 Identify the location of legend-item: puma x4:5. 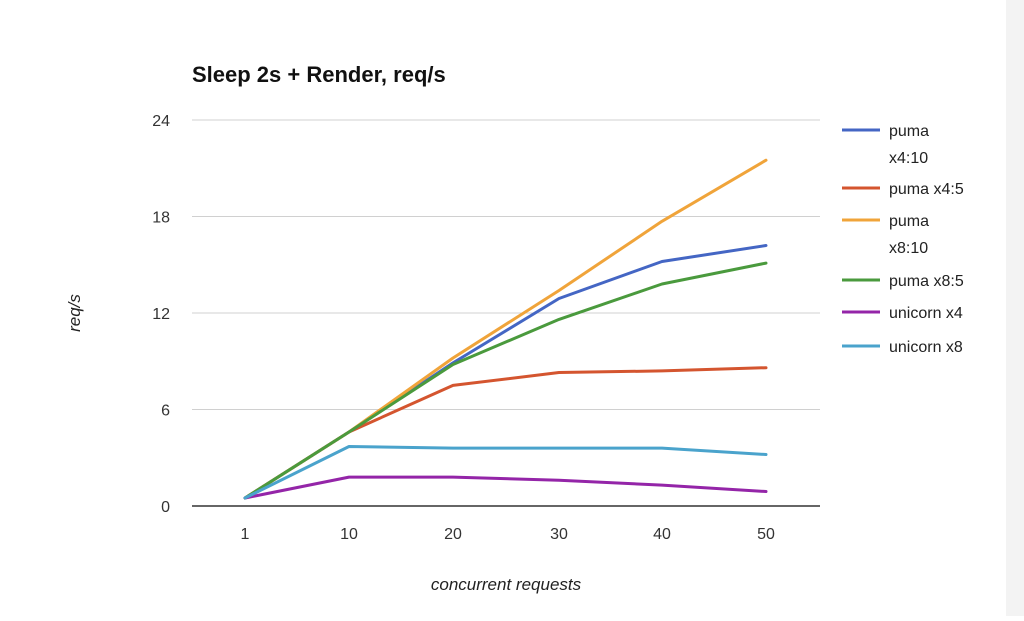
(903, 189).